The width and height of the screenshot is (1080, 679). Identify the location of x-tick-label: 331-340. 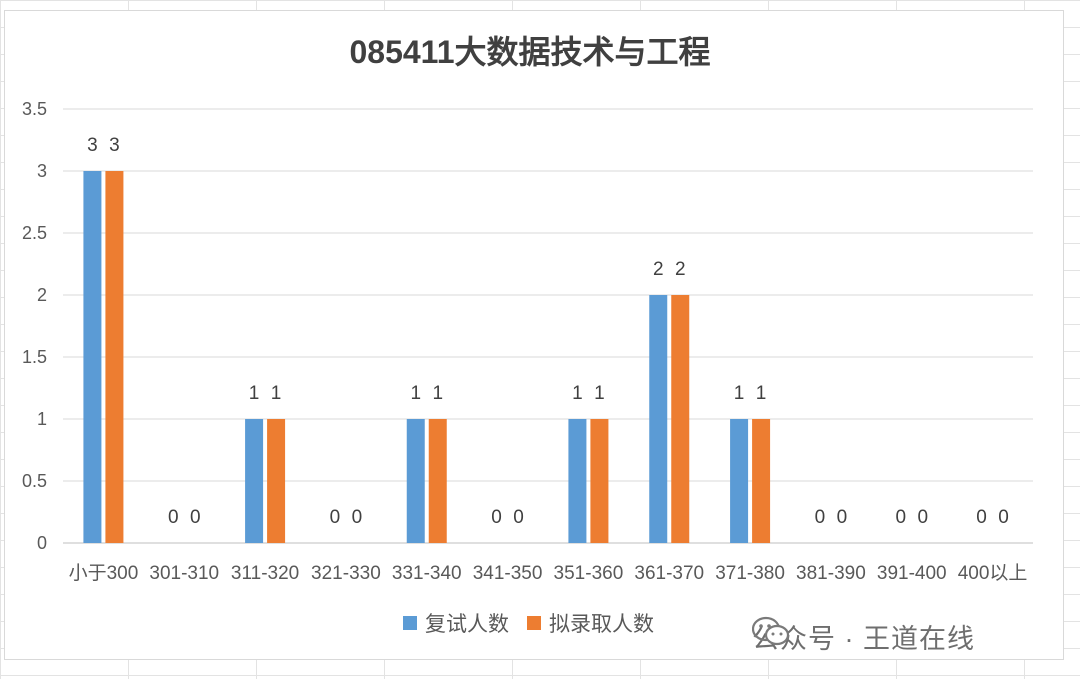
(427, 573).